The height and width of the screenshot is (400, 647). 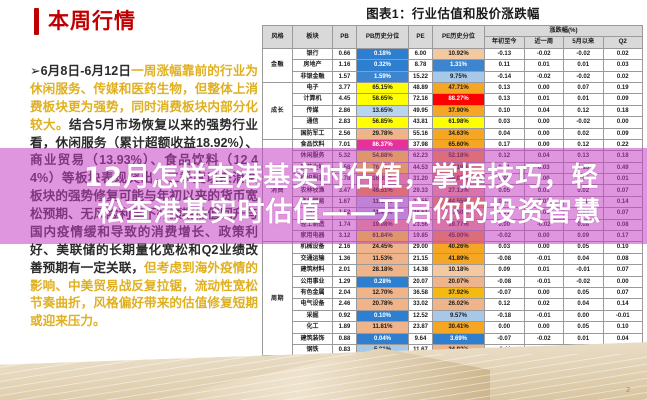 What do you see at coordinates (622, 54) in the screenshot?
I see `q2-change-cell: 0.02` at bounding box center [622, 54].